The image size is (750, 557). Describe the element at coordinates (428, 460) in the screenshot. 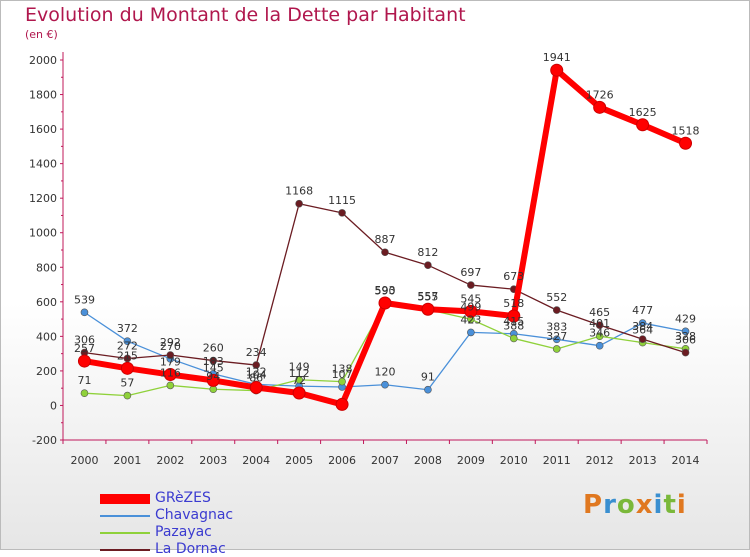

I see `x-tick-label: 2008` at that location.